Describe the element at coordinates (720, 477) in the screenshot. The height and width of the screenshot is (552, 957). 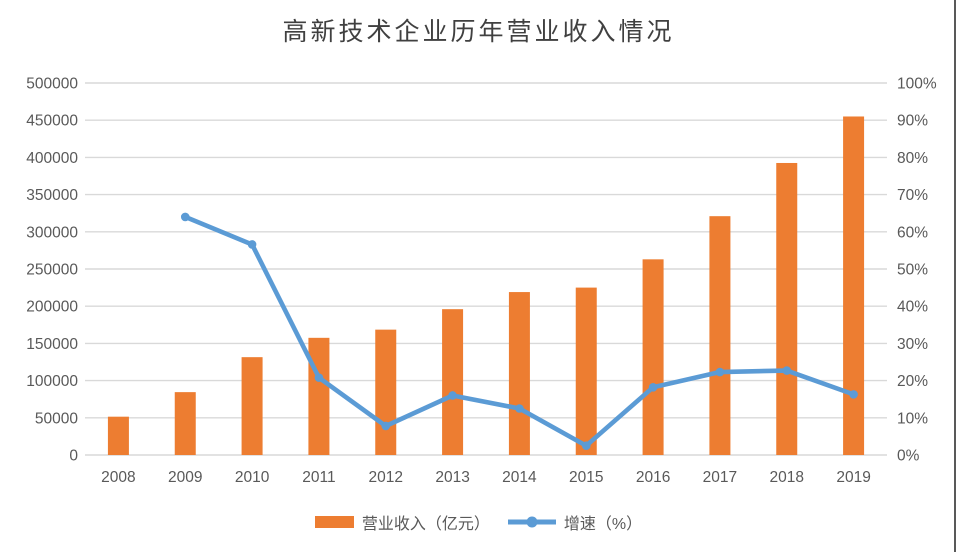
I see `x-axis-label: 2017` at that location.